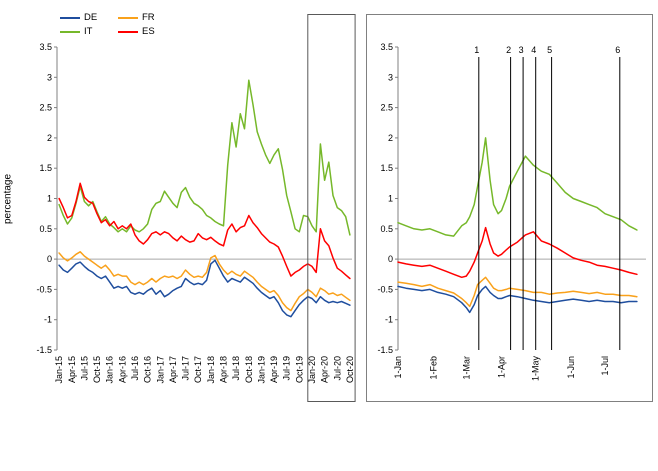 The image size is (658, 471). I want to click on legend-item-ES: ES, so click(147, 31).